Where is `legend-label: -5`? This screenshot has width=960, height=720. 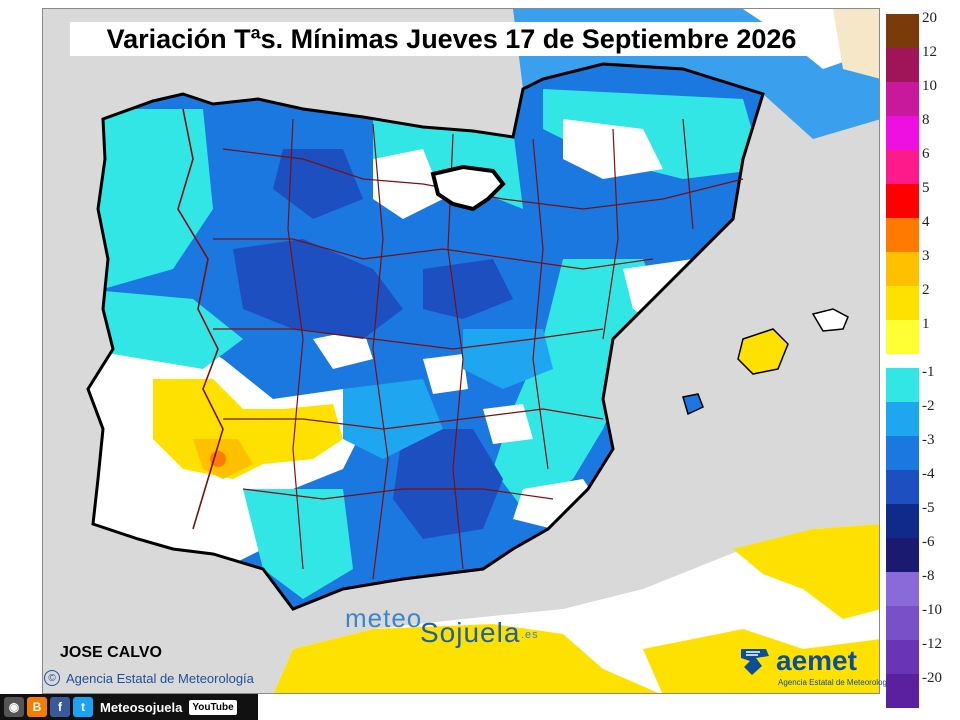
legend-label: -5 is located at coordinates (928, 508).